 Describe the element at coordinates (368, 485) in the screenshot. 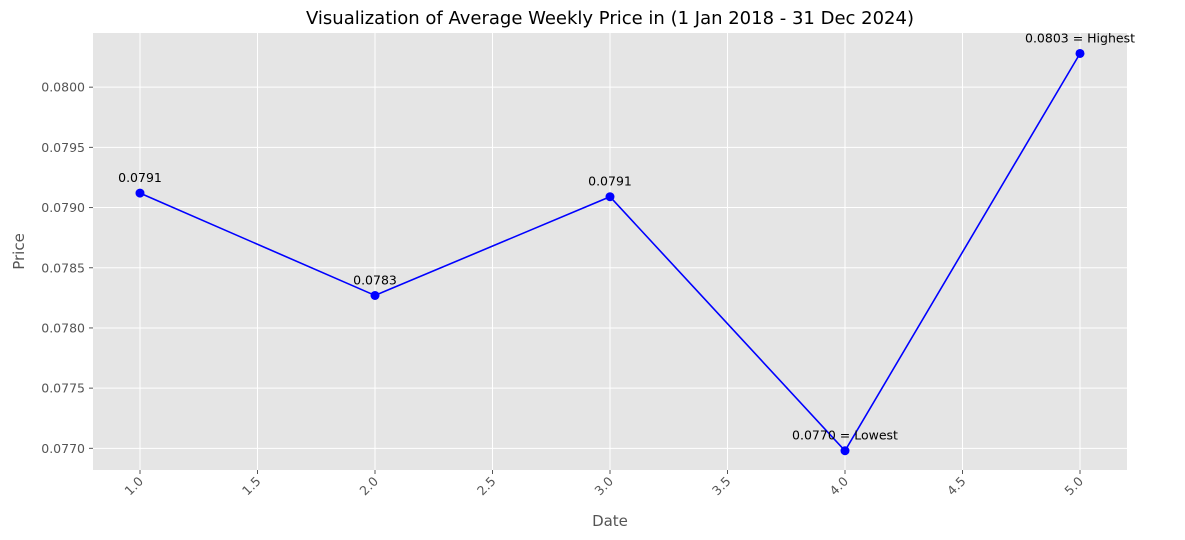

I see `x-tick-label: 2.0` at that location.